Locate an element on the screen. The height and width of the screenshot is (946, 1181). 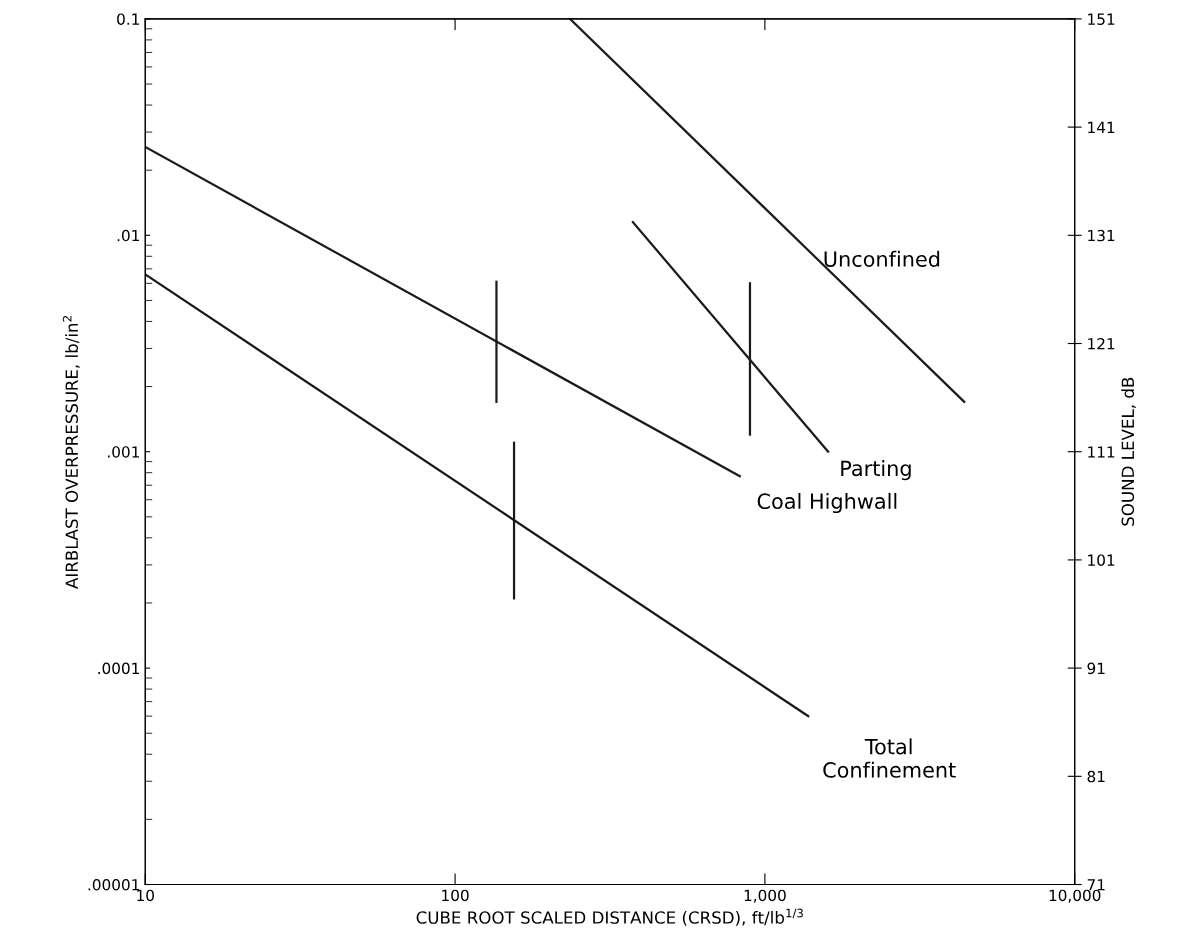
series-label: Total Confinement is located at coordinates (889, 758).